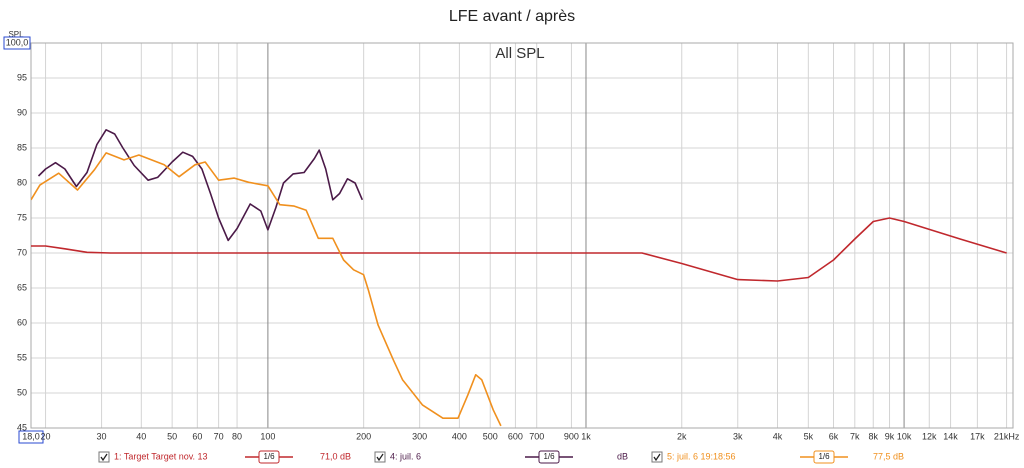  I want to click on x-tick-label: 30, so click(102, 436).